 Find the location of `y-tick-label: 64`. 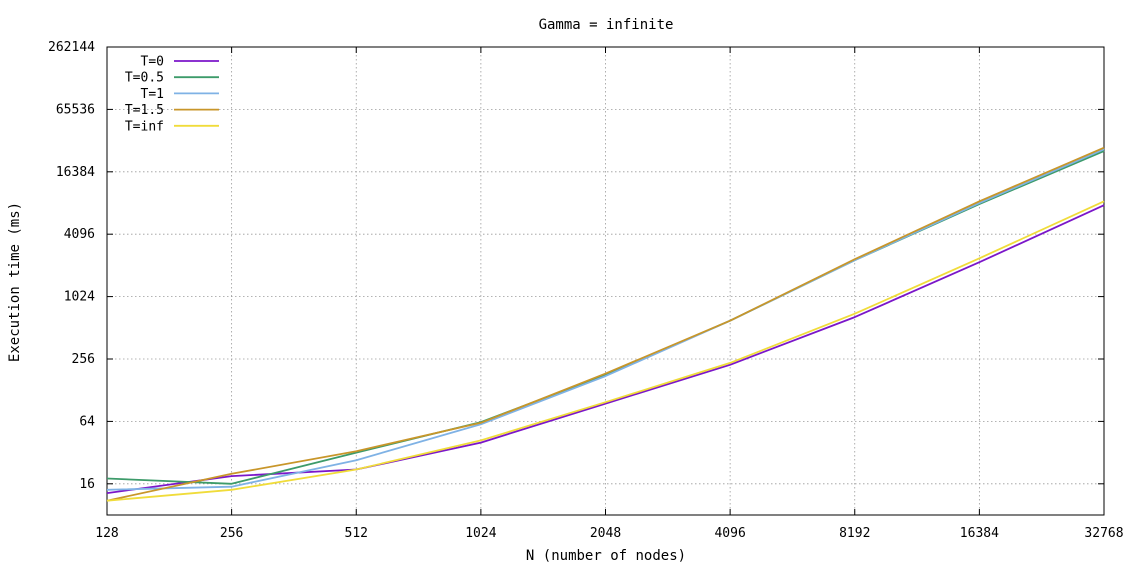

y-tick-label: 64 is located at coordinates (87, 421).